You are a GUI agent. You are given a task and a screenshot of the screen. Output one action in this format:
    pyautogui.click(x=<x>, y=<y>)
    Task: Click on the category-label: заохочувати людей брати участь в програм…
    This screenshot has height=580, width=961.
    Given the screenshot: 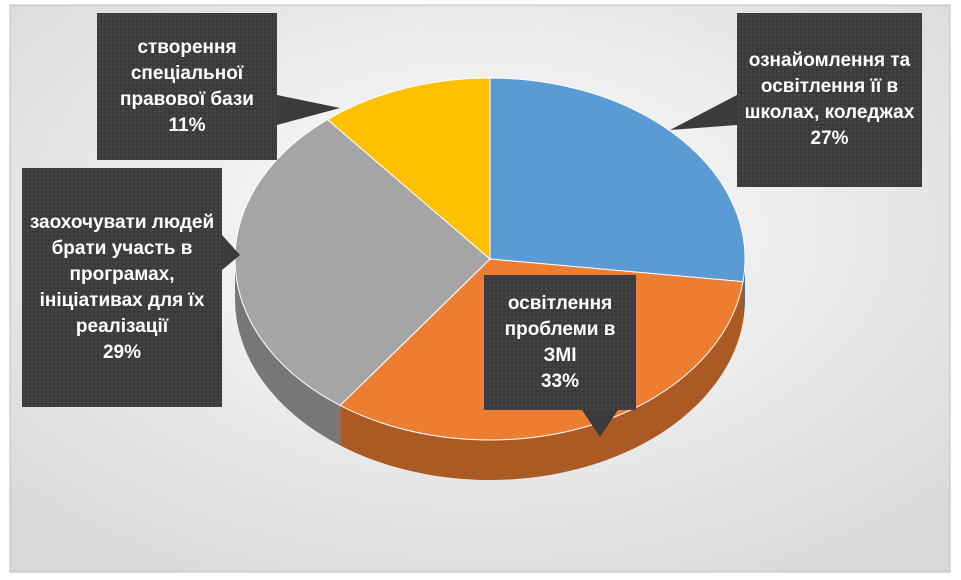 What is the action you would take?
    pyautogui.click(x=122, y=274)
    